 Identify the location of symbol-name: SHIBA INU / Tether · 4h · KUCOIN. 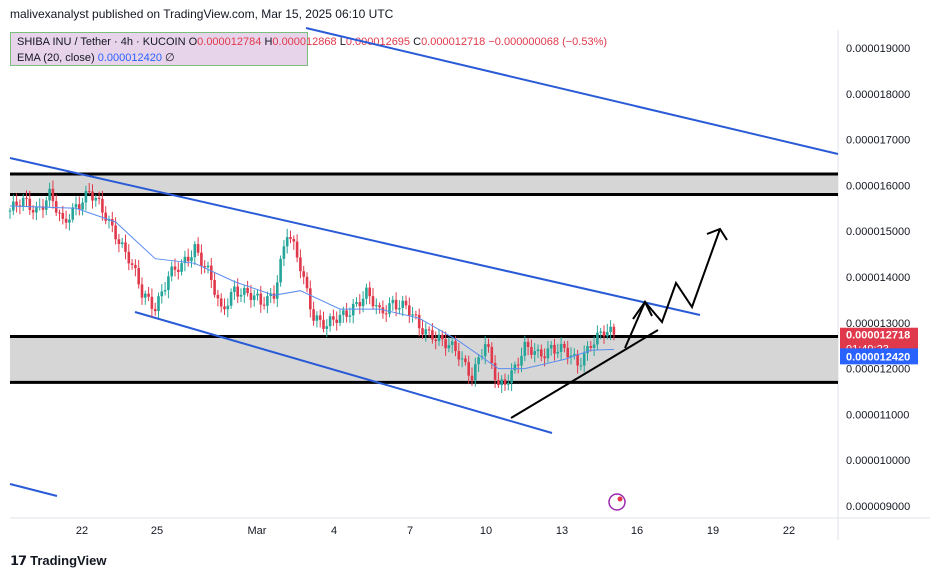
(101, 42).